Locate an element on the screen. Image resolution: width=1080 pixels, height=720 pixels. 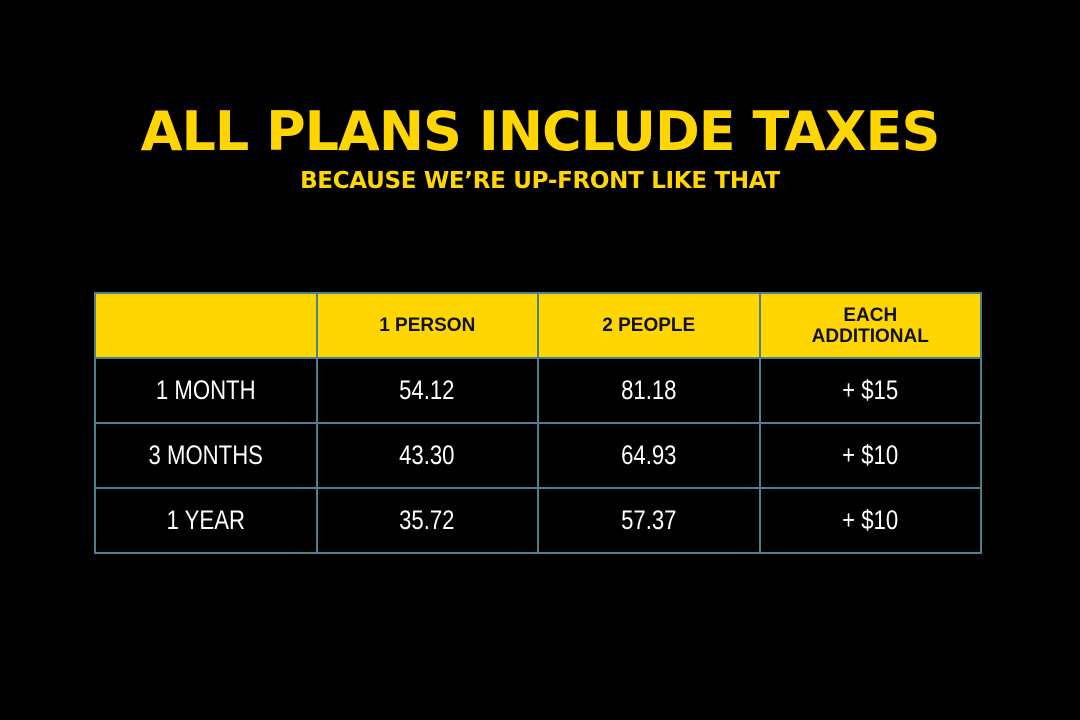
price-one-person: 43.30 is located at coordinates (427, 455).